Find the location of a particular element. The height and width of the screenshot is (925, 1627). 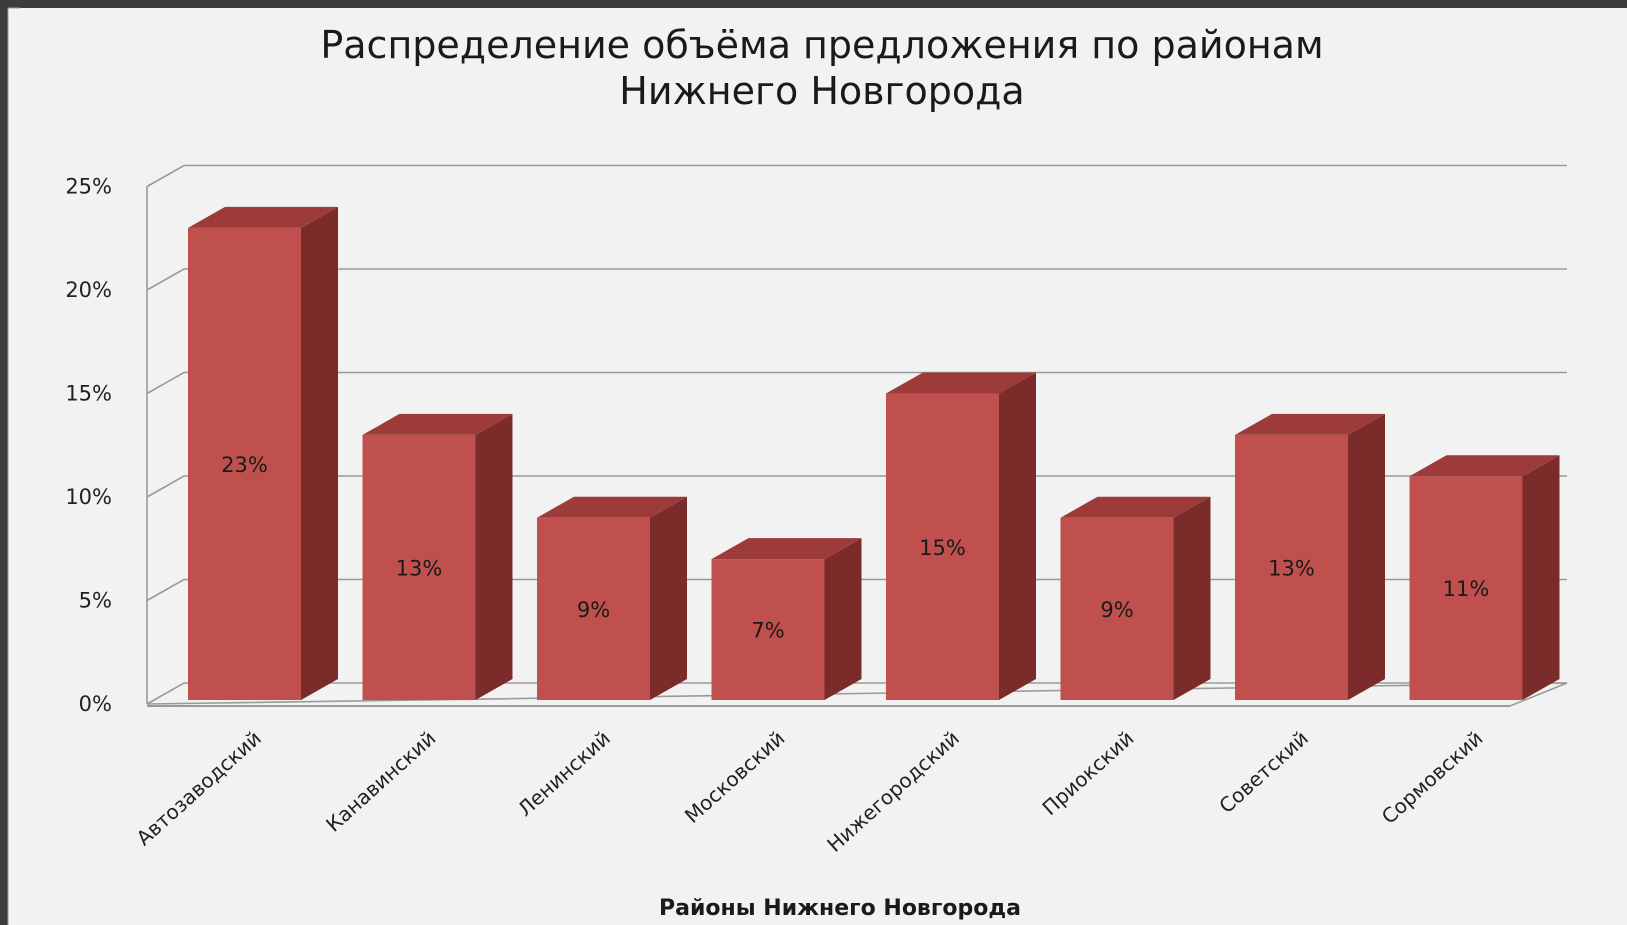

frame-border is located at coordinates (13, 466).